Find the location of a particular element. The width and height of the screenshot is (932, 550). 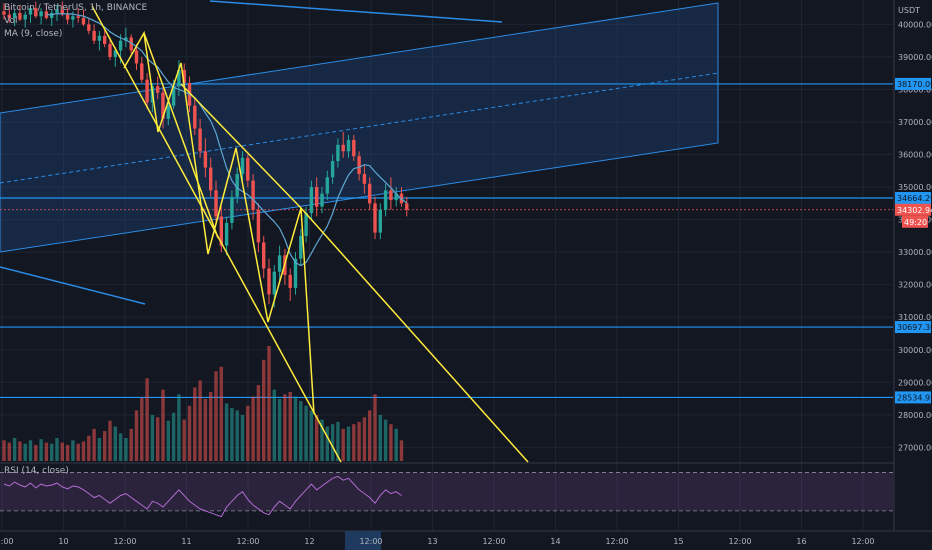

rsi-line is located at coordinates (202, 496).